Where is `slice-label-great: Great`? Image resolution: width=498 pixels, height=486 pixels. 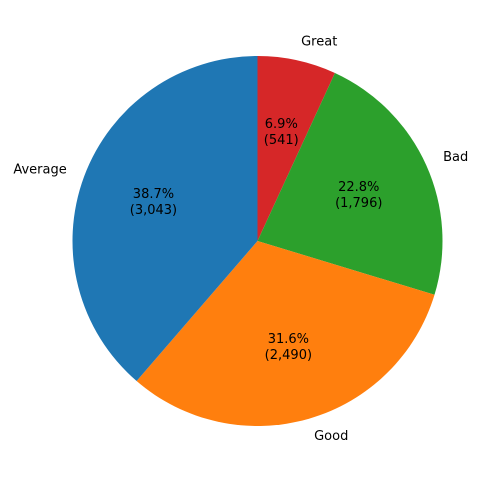
slice-label-great: Great is located at coordinates (319, 42).